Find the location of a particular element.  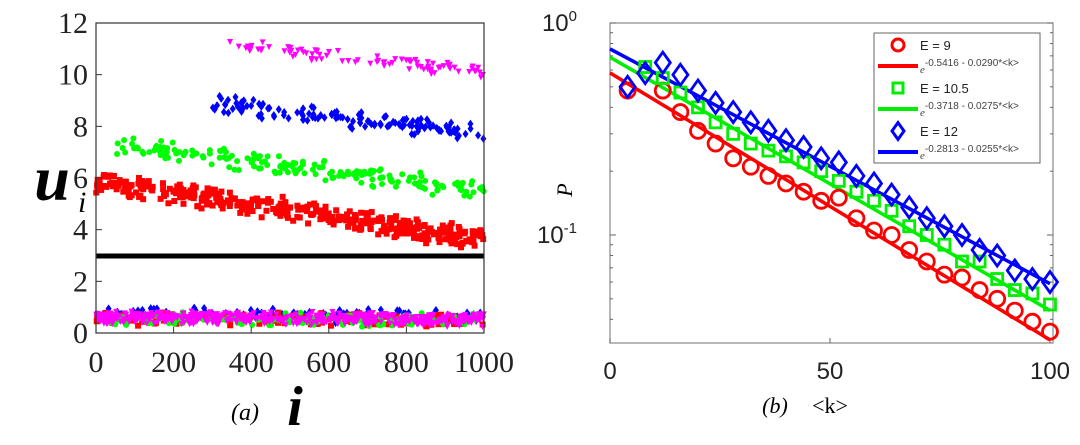

y-tick-label: 10-1 is located at coordinates (557, 234).